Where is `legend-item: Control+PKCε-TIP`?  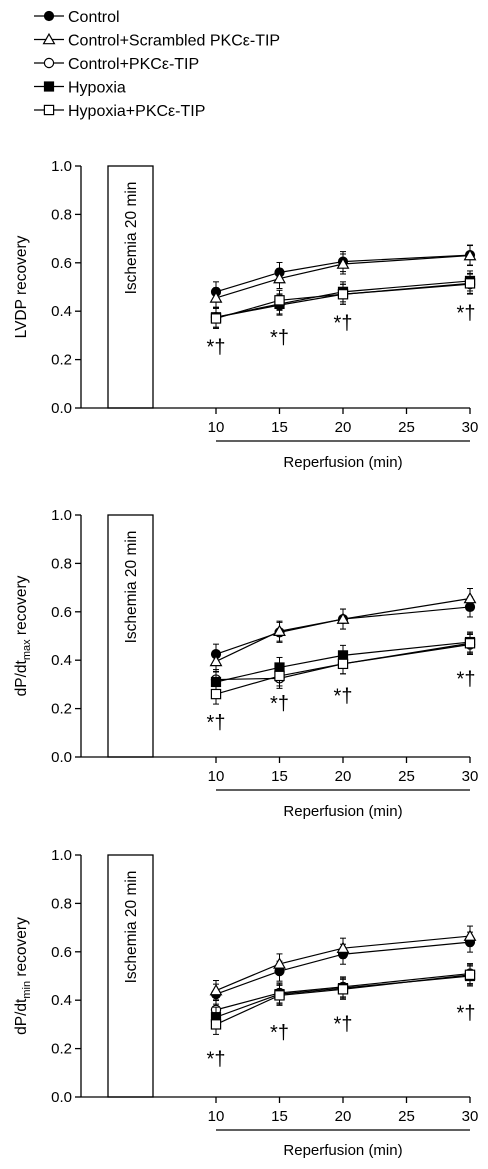
legend-item: Control+PKCε-TIP is located at coordinates (116, 64).